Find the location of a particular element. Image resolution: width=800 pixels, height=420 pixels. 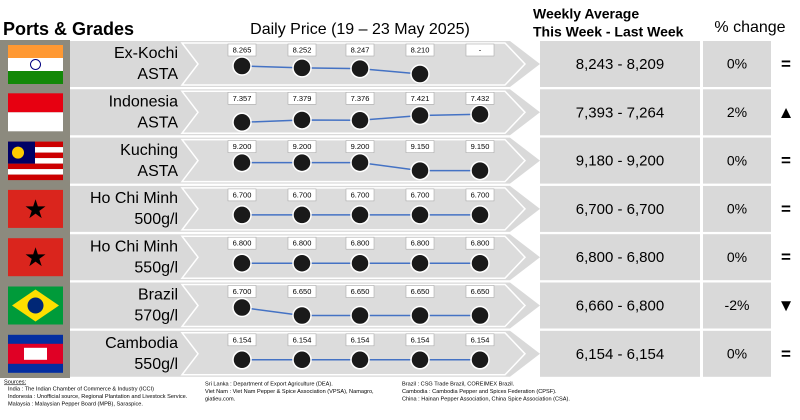

price-label: 8.247 is located at coordinates (360, 49).